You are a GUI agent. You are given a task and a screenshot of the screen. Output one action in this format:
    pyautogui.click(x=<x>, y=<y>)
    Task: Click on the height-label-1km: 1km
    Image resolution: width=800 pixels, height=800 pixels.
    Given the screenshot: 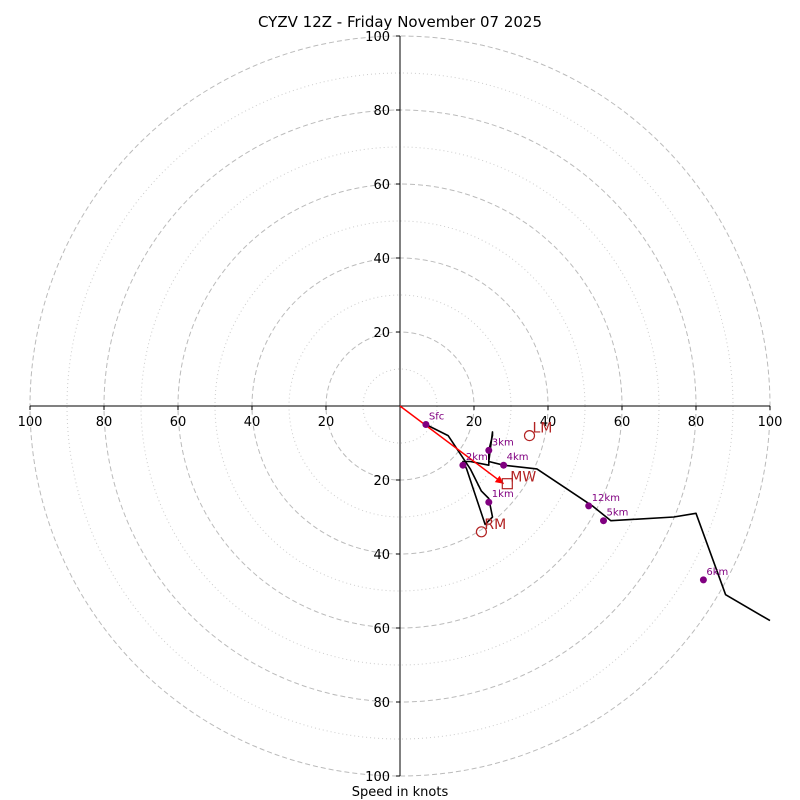 What is the action you would take?
    pyautogui.click(x=503, y=494)
    